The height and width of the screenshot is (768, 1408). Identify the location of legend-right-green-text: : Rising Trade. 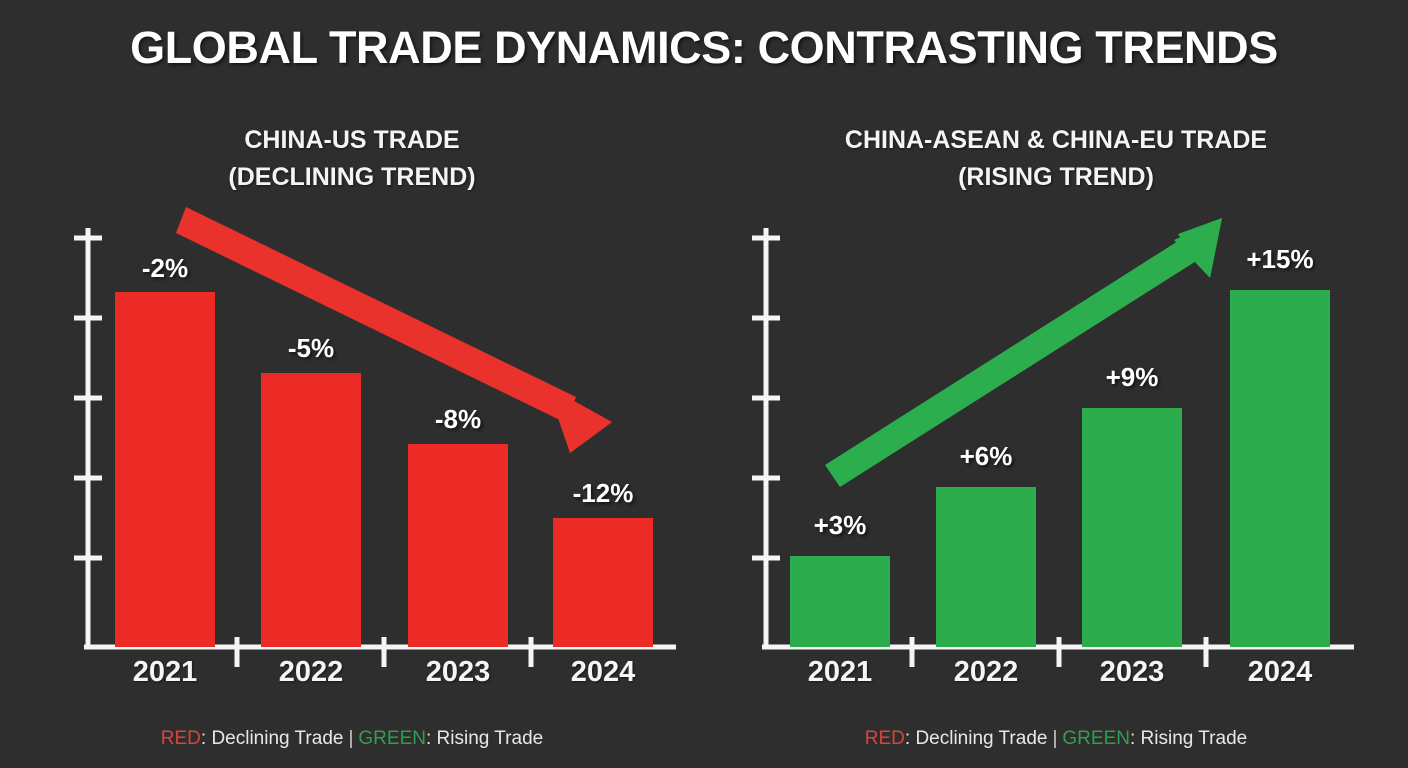
(1188, 738).